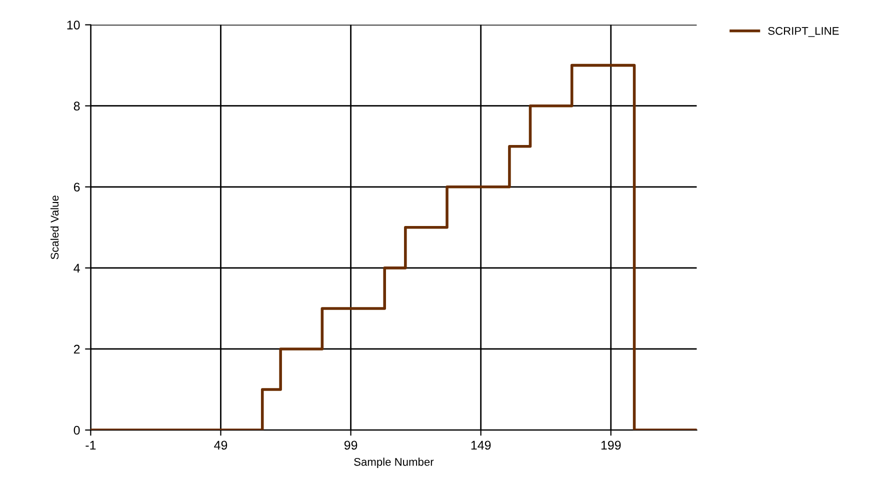 The height and width of the screenshot is (496, 872). I want to click on x-tick-label: 49, so click(221, 445).